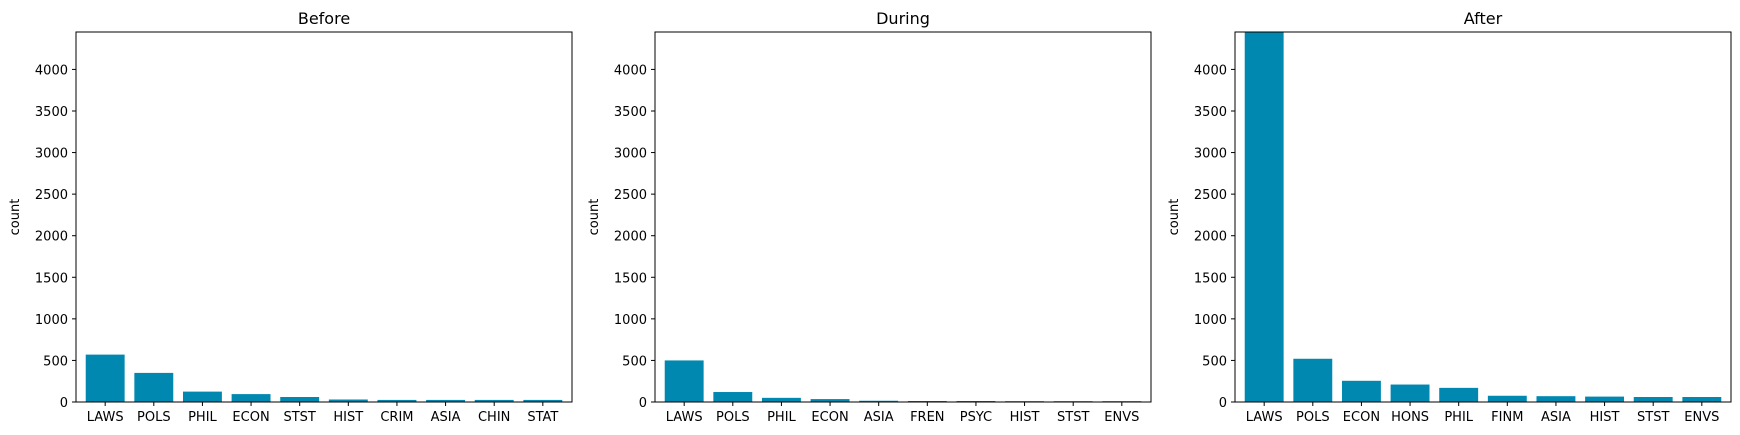  Describe the element at coordinates (976, 417) in the screenshot. I see `x-tick-label: PSYC` at that location.